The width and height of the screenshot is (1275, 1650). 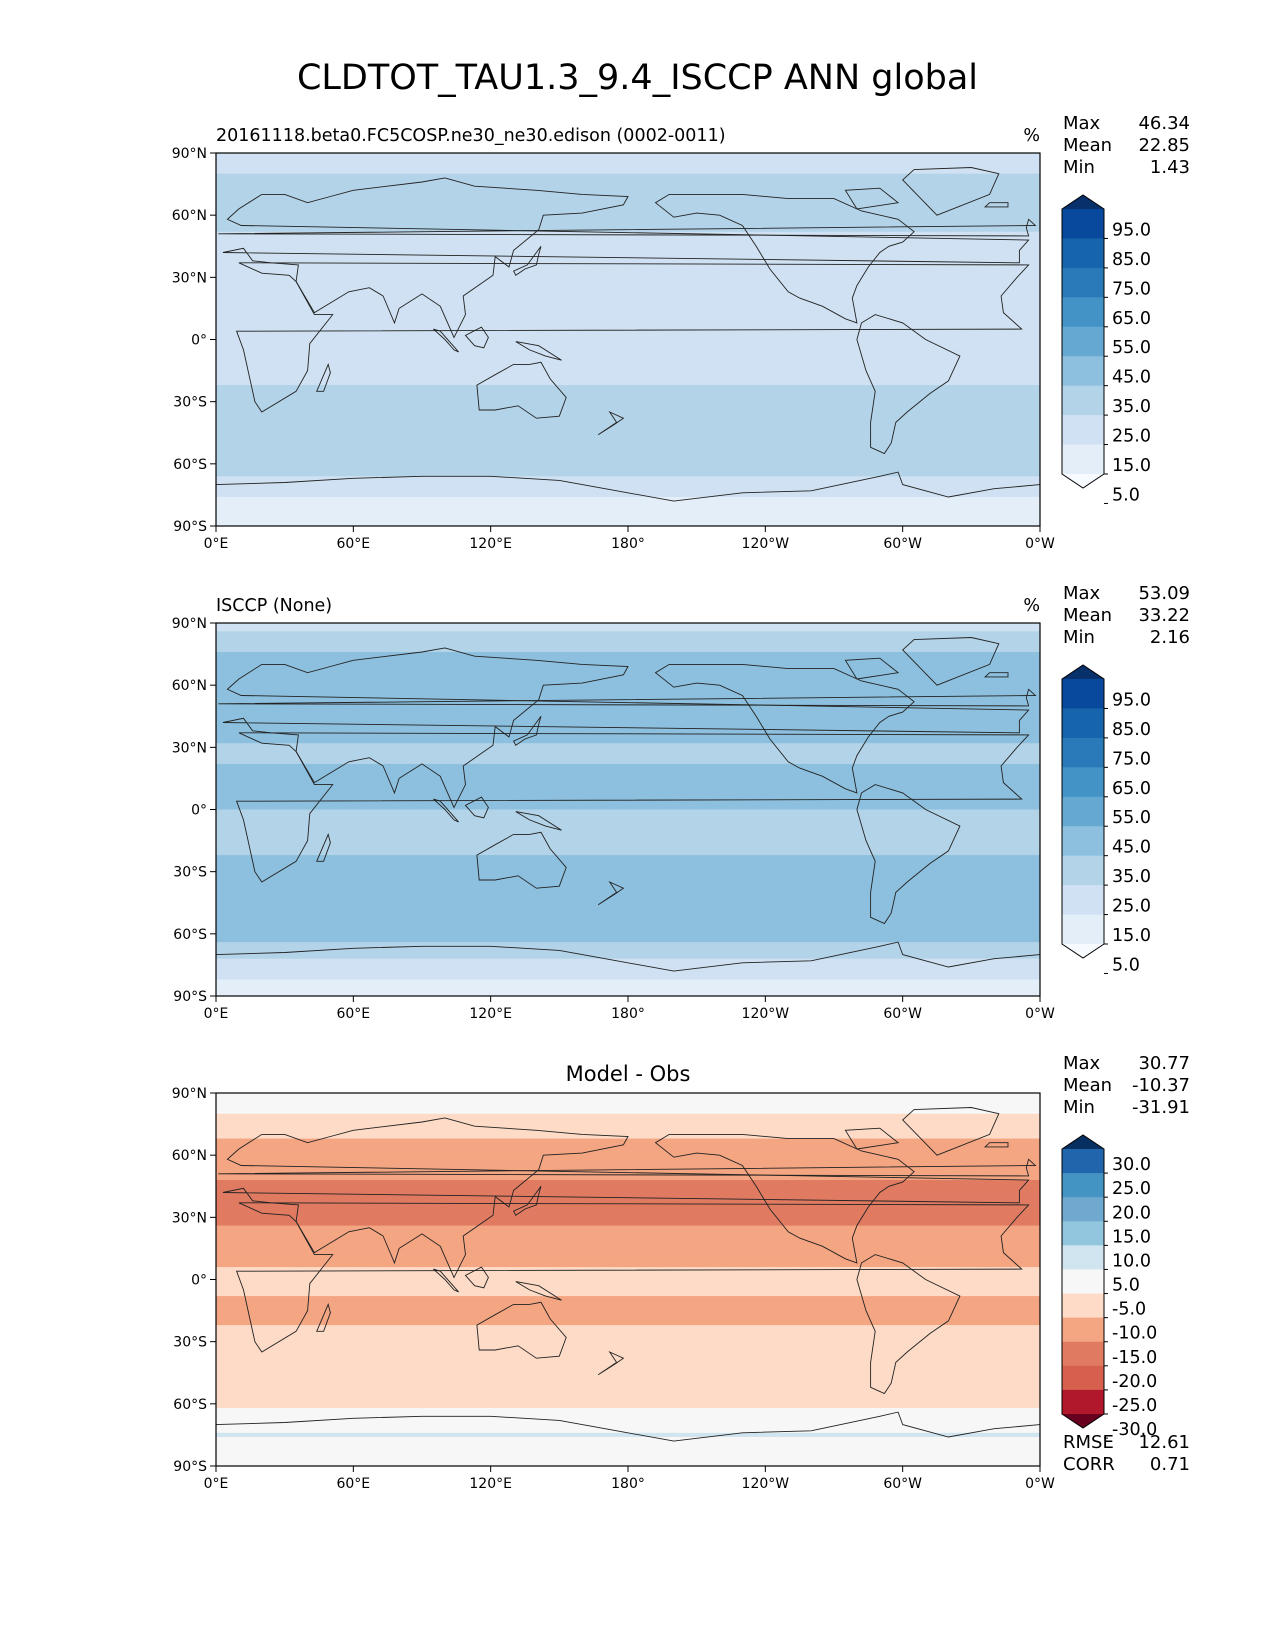 What do you see at coordinates (872, 1138) in the screenshot?
I see `coastline-baffin` at bounding box center [872, 1138].